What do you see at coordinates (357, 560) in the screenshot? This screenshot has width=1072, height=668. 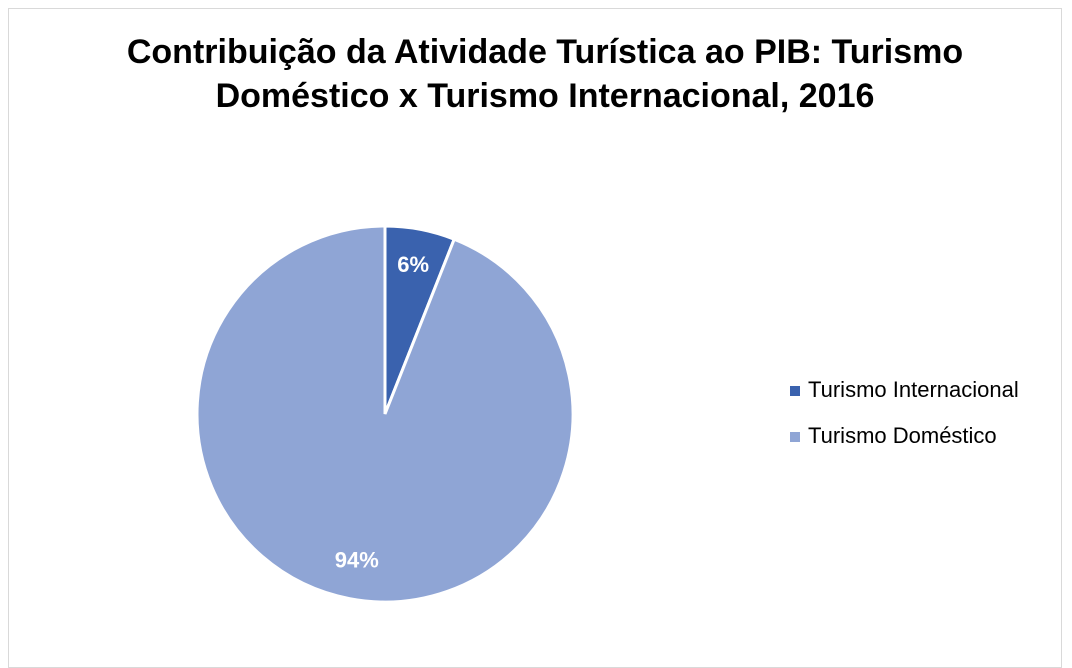 I see `data-label: 94%` at bounding box center [357, 560].